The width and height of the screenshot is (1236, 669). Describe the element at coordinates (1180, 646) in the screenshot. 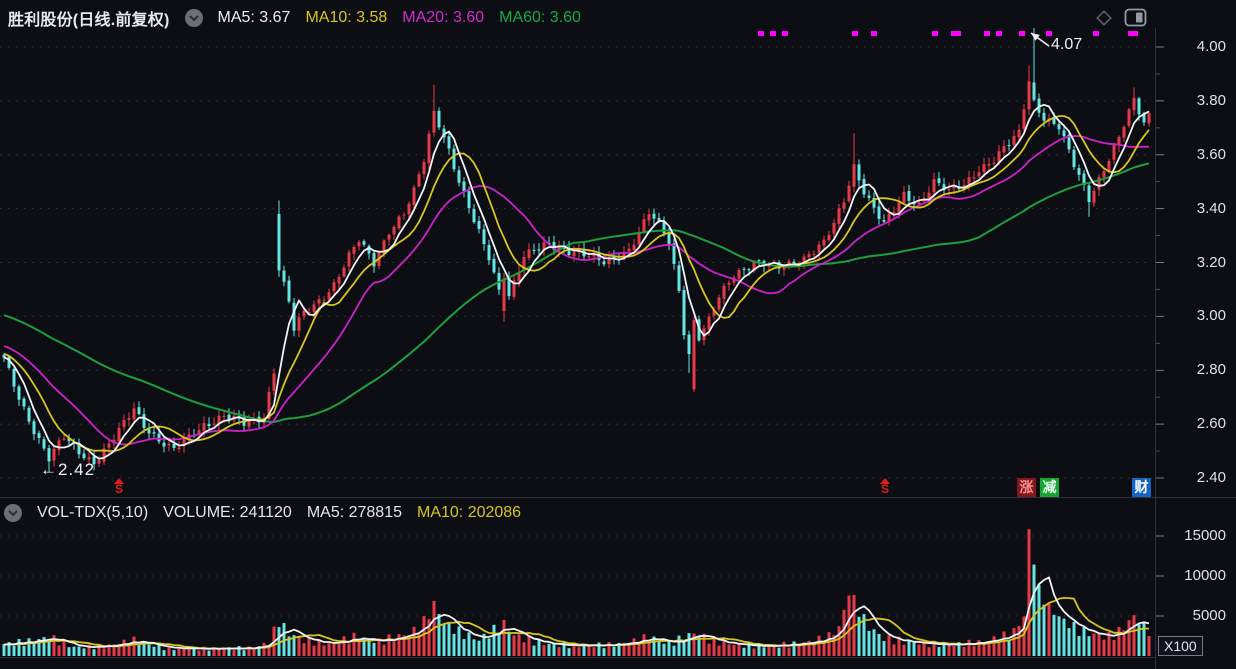

I see `volume-unit-label: X100` at that location.